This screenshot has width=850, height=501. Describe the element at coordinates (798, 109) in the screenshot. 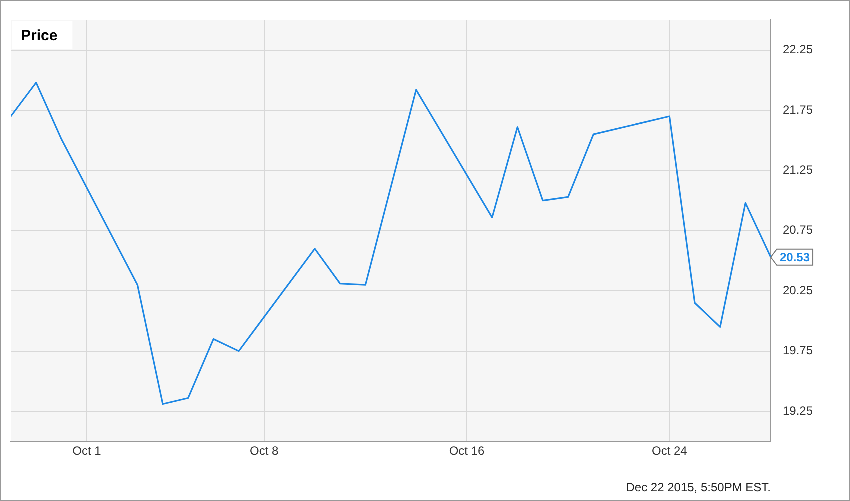

I see `y-tick-label: 21.75` at that location.